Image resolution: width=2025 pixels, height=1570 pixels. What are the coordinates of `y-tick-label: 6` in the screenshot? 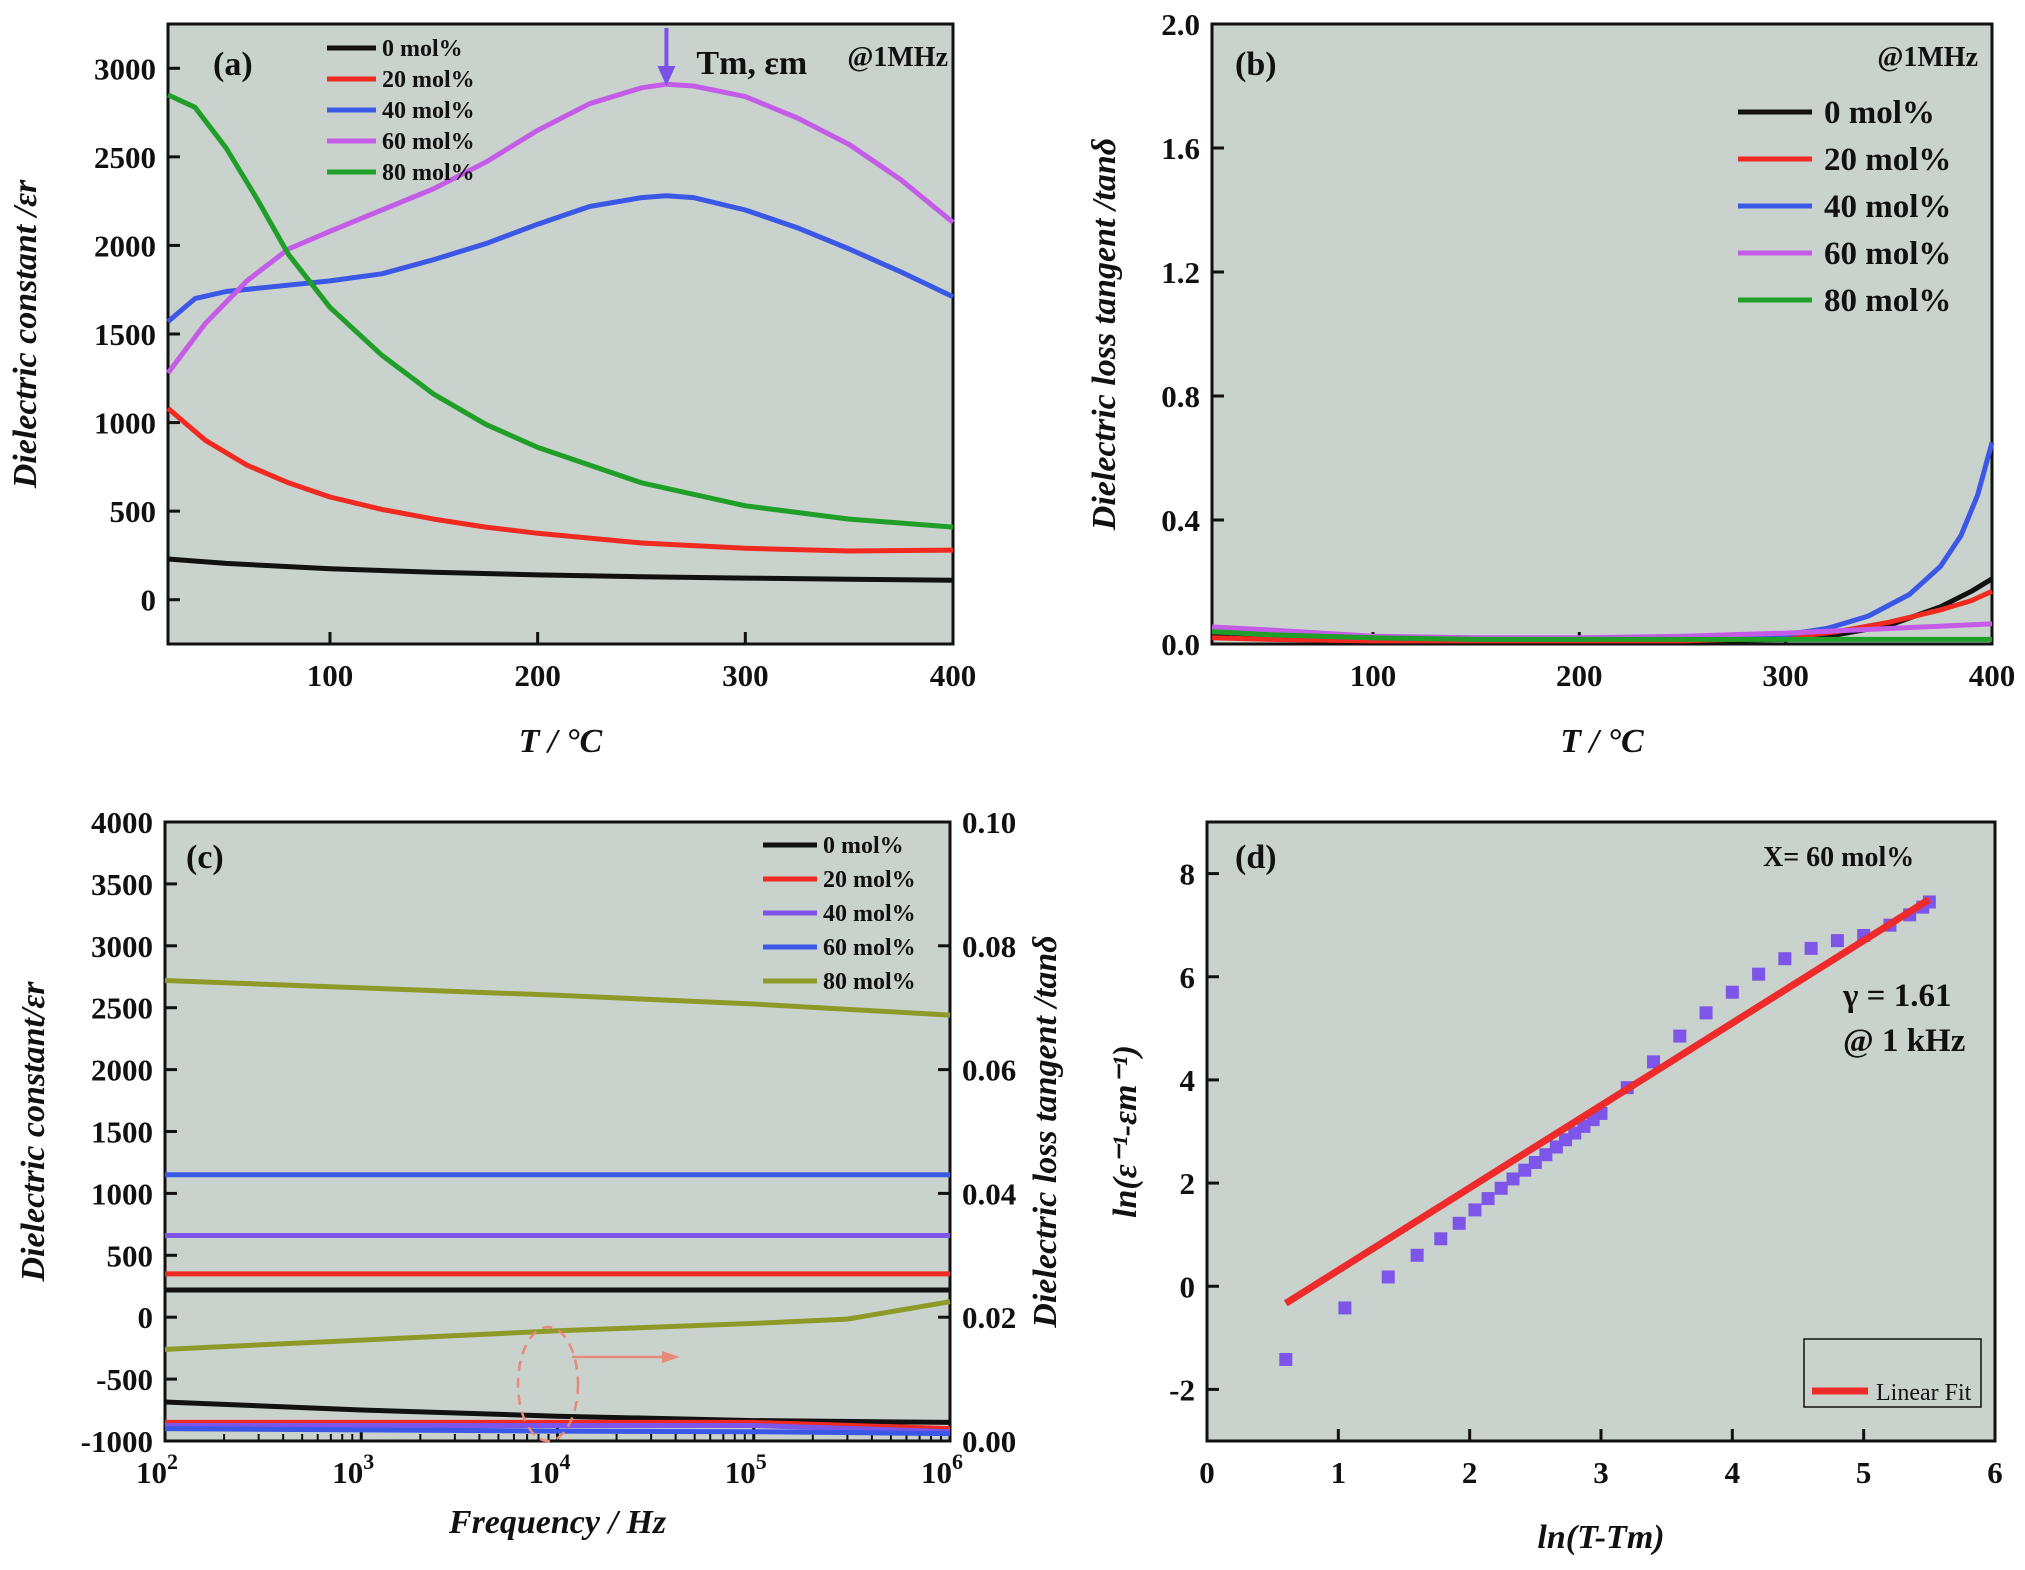 It's located at (1188, 977).